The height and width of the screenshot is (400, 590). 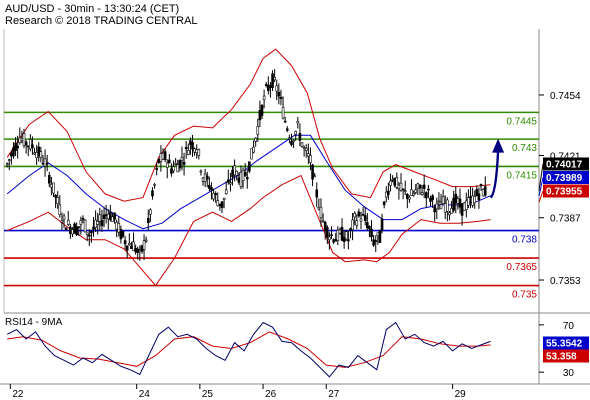 I want to click on forecast-arrow, so click(x=497, y=168).